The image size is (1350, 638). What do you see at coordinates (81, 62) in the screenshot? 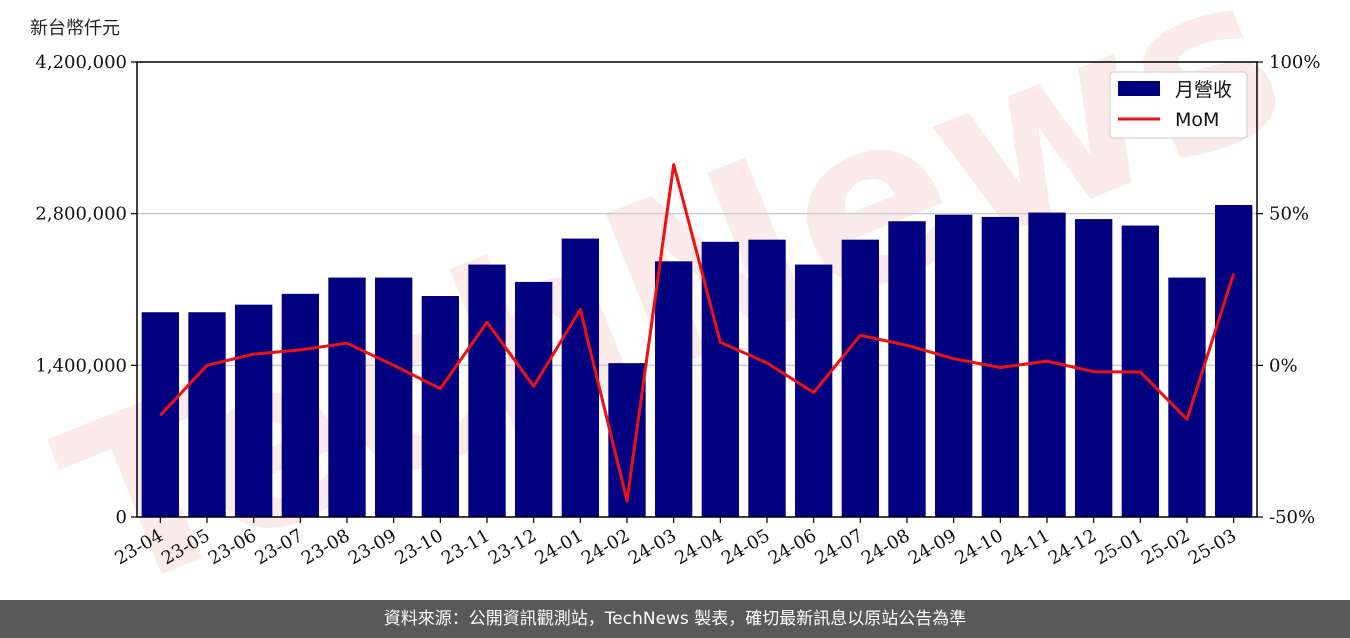
I see `y-left-tick-label: 4,200,000` at bounding box center [81, 62].